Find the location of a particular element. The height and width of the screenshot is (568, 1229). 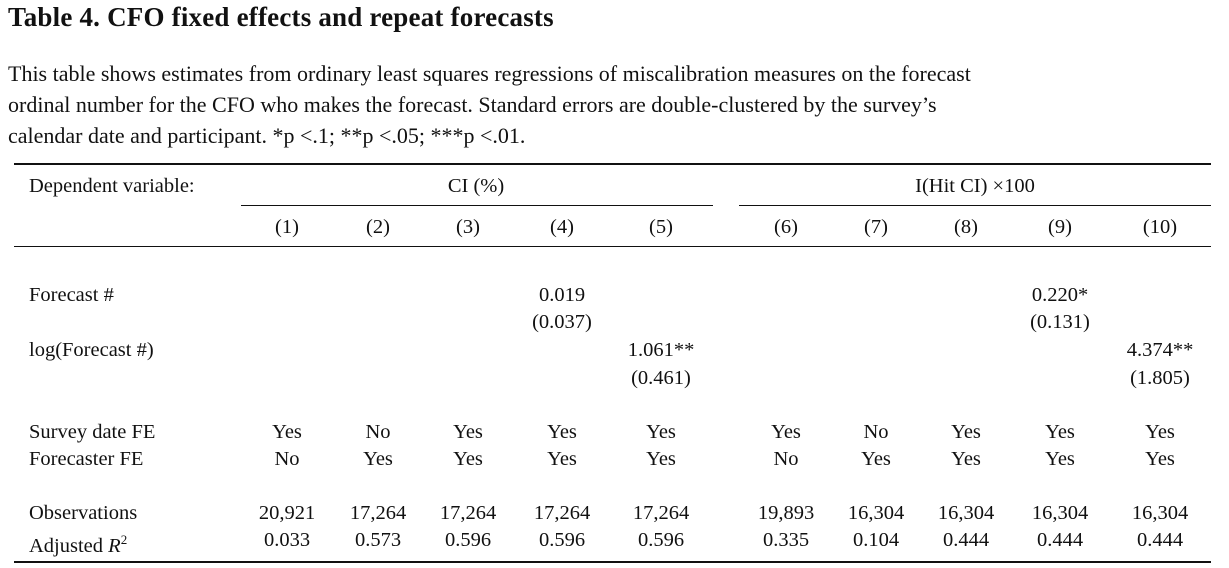

row-label-forecaster-fe: Forecaster FE is located at coordinates (86, 459).